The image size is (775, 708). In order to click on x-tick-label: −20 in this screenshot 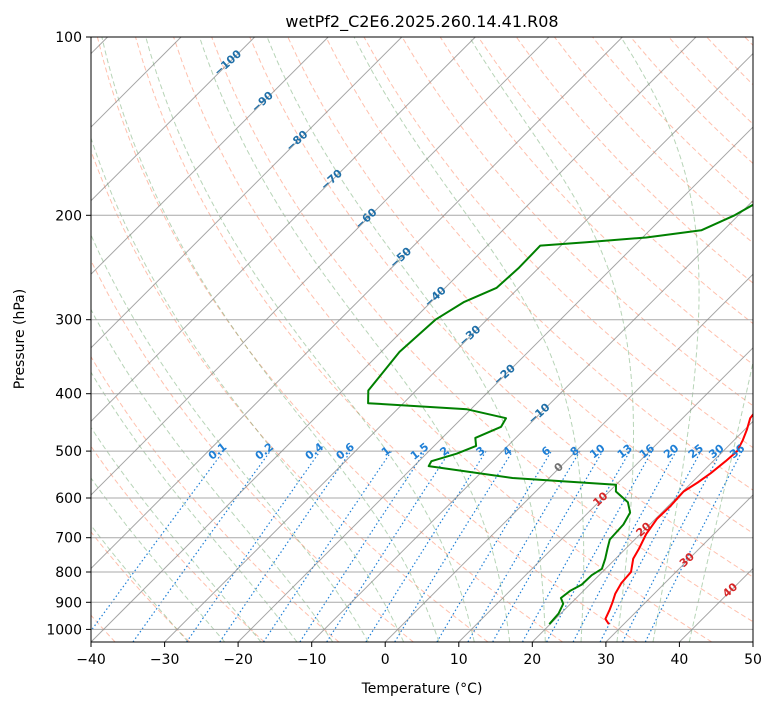, I will do `click(238, 660)`.